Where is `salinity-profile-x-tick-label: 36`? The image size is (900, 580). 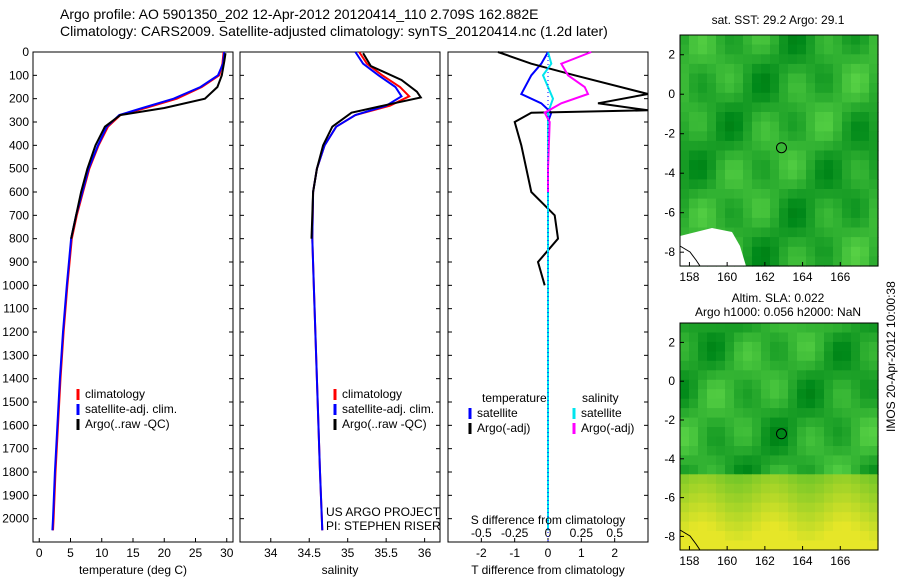
salinity-profile-x-tick-label: 36 is located at coordinates (425, 553).